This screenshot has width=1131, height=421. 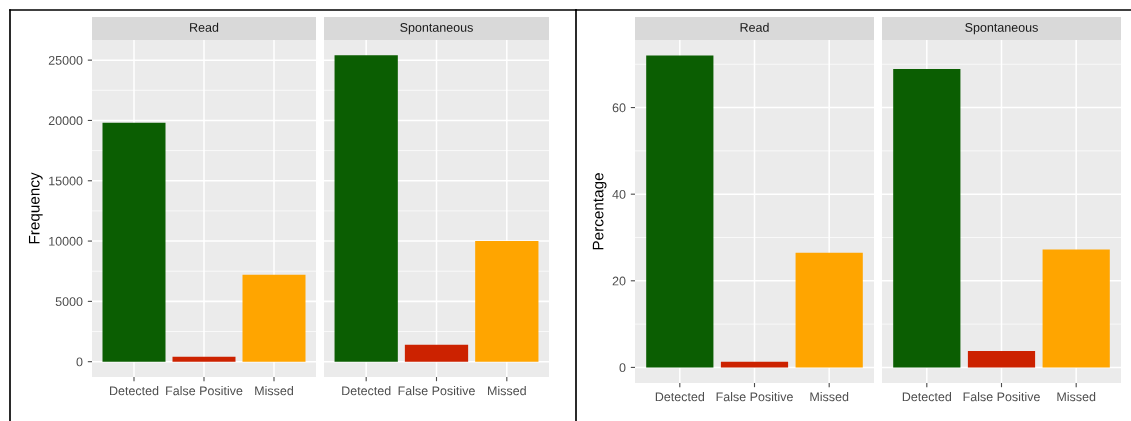 What do you see at coordinates (65, 60) in the screenshot?
I see `y-tick-label: 25000` at bounding box center [65, 60].